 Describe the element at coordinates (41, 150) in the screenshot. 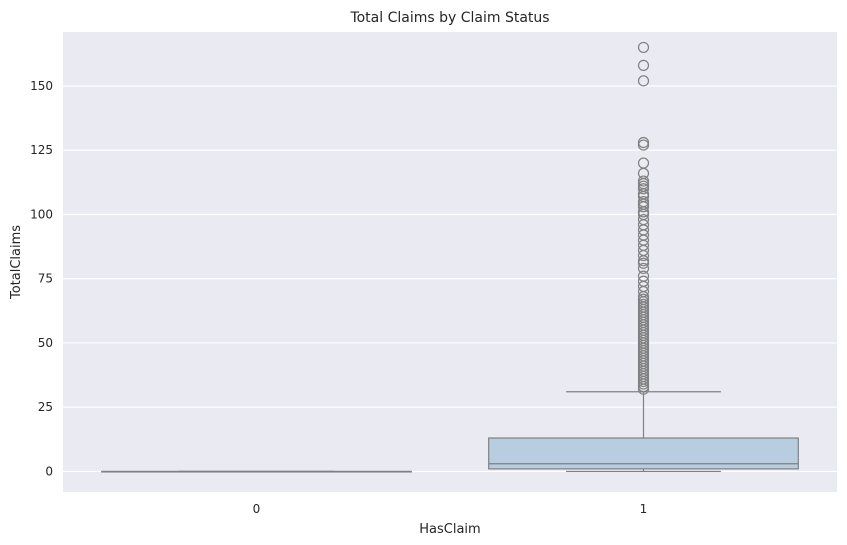

I see `y-tick-label: 125` at that location.